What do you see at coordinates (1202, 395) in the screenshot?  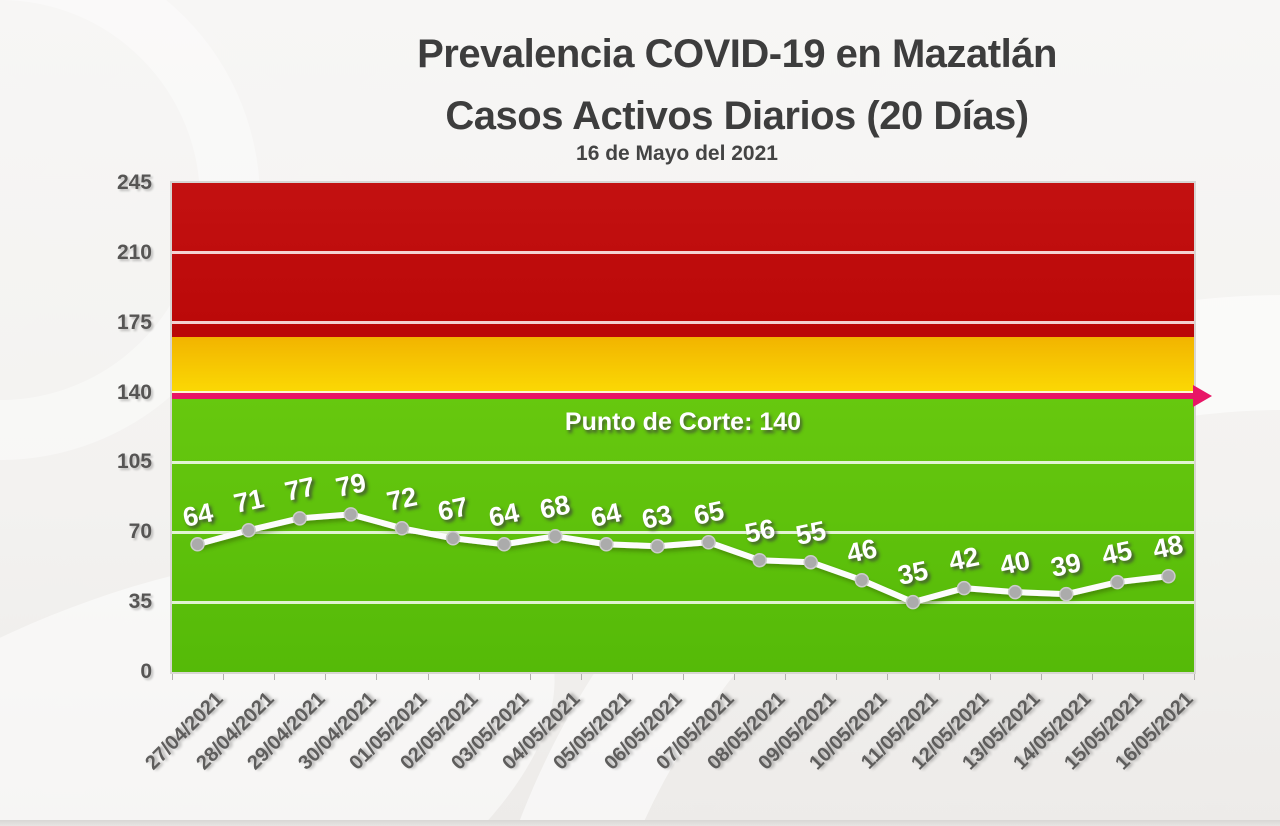 I see `cutoff-arrow-icon` at bounding box center [1202, 395].